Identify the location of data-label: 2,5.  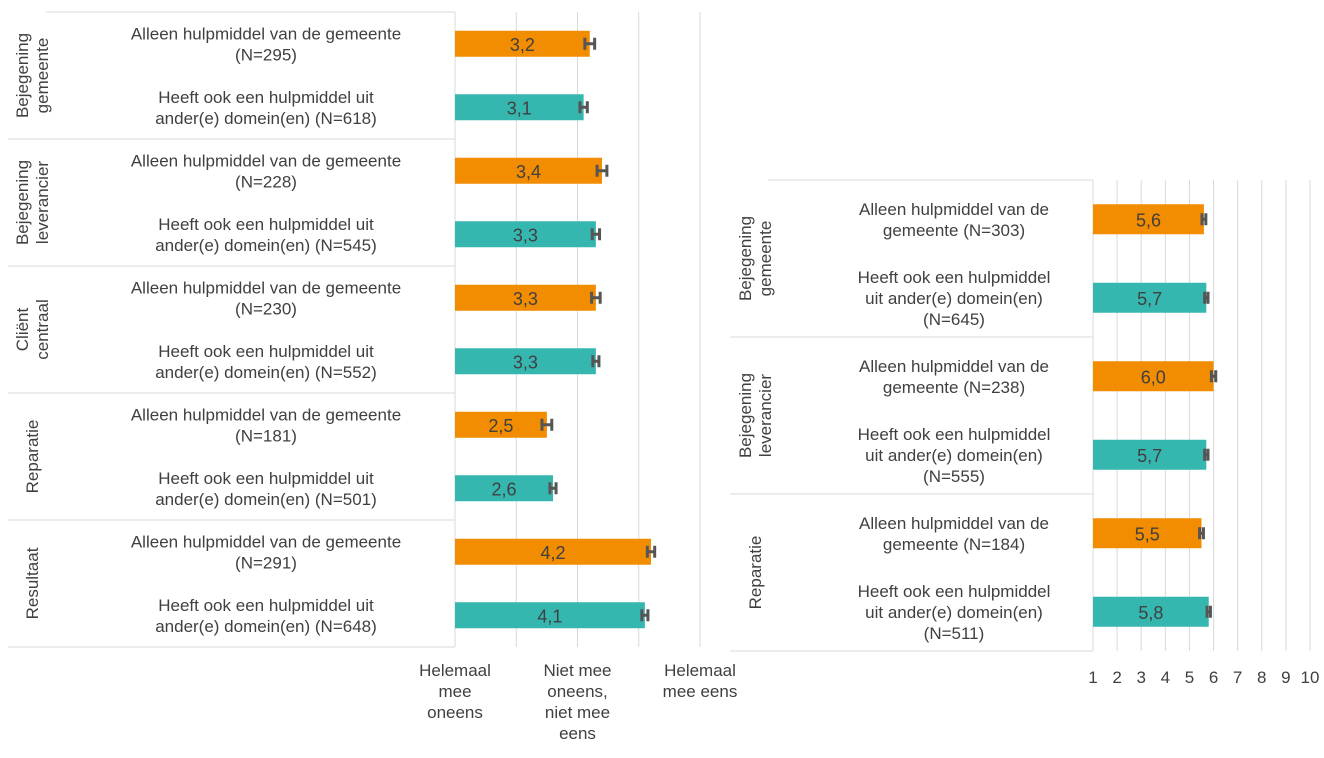
(500, 426).